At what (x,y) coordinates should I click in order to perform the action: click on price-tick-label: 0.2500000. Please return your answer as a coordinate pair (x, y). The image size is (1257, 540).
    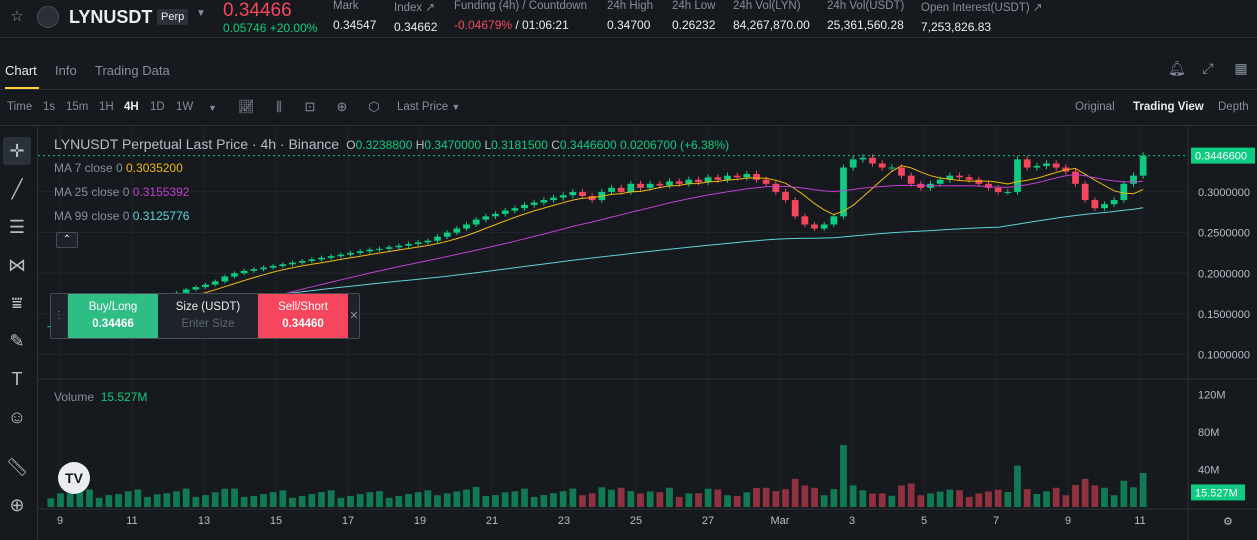
    Looking at the image, I should click on (1224, 234).